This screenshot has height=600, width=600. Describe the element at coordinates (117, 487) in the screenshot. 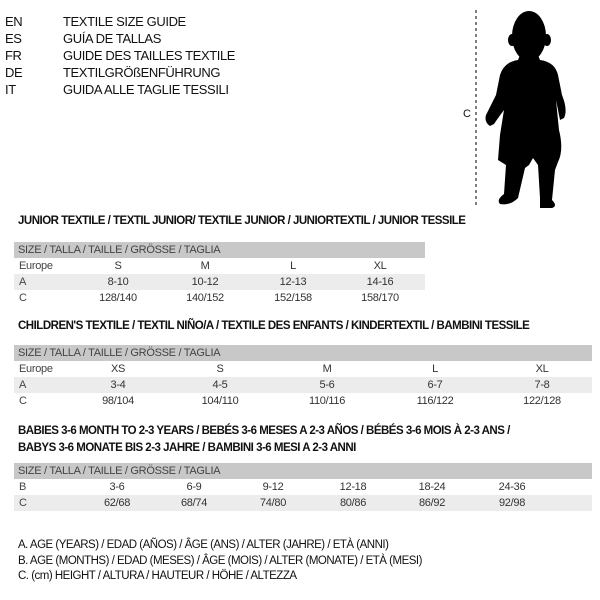

I see `table-cell: 3-6` at that location.